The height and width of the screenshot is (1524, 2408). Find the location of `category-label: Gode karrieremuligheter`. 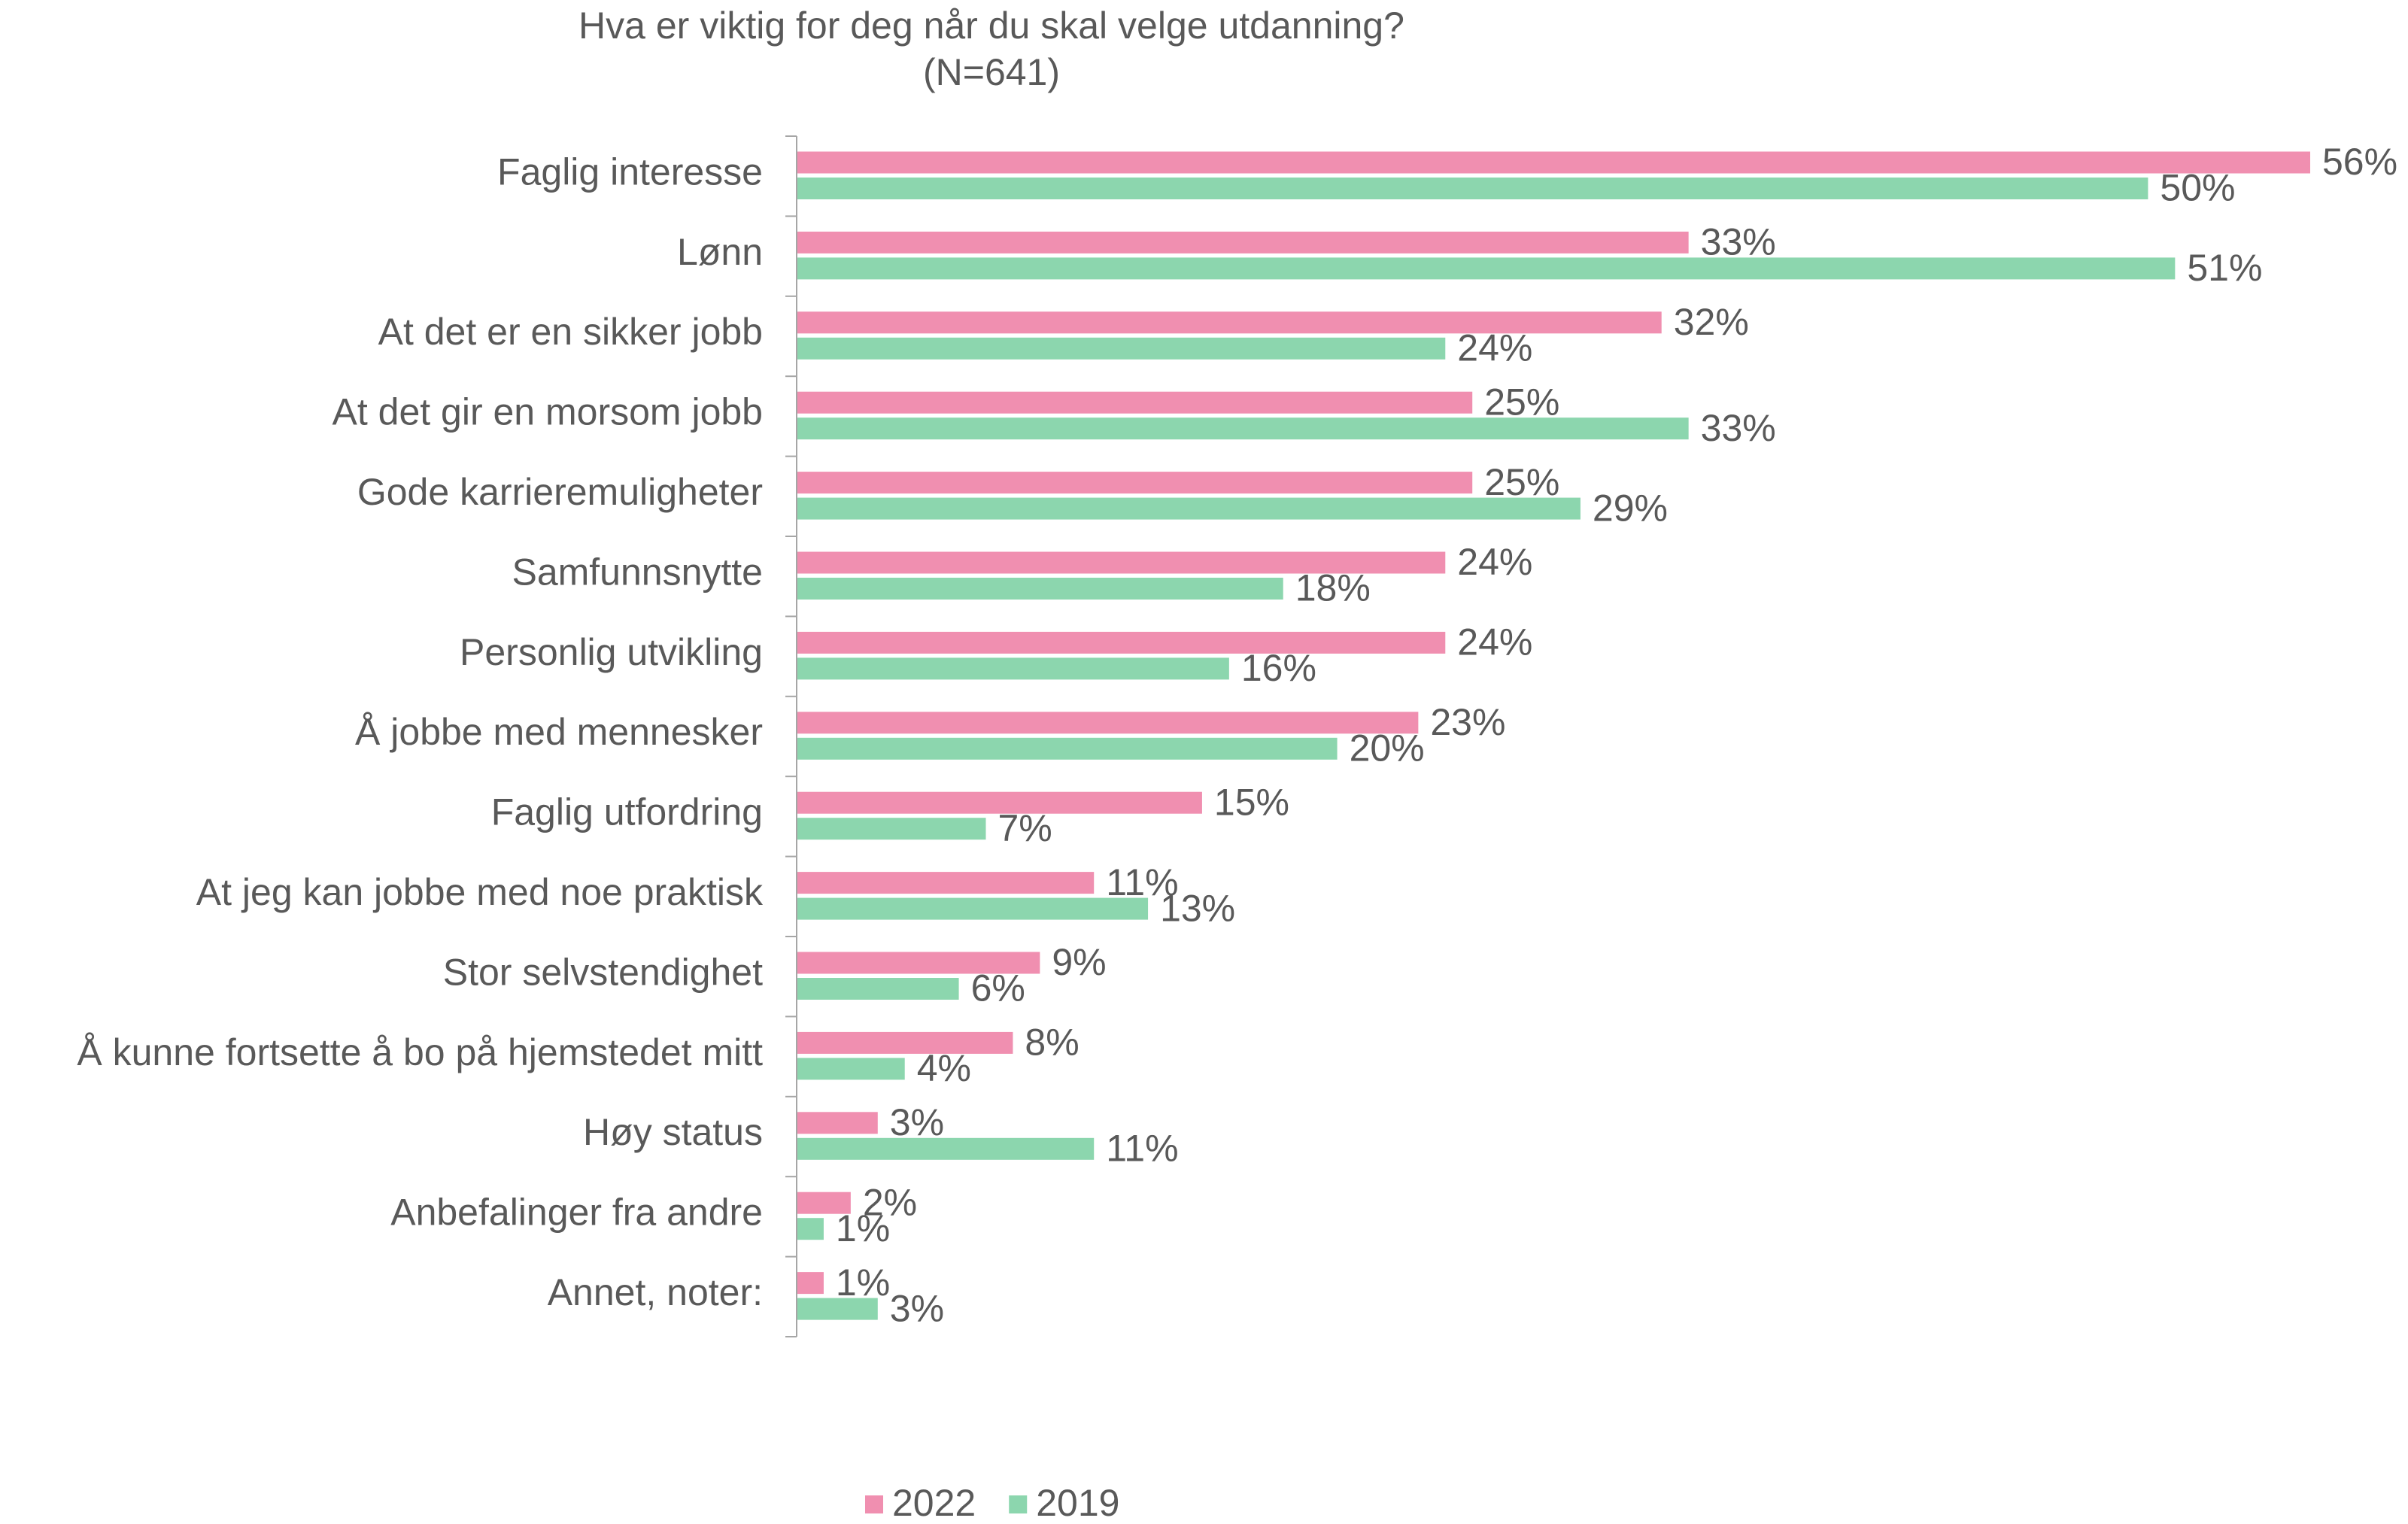

category-label: Gode karrieremuligheter is located at coordinates (560, 492).